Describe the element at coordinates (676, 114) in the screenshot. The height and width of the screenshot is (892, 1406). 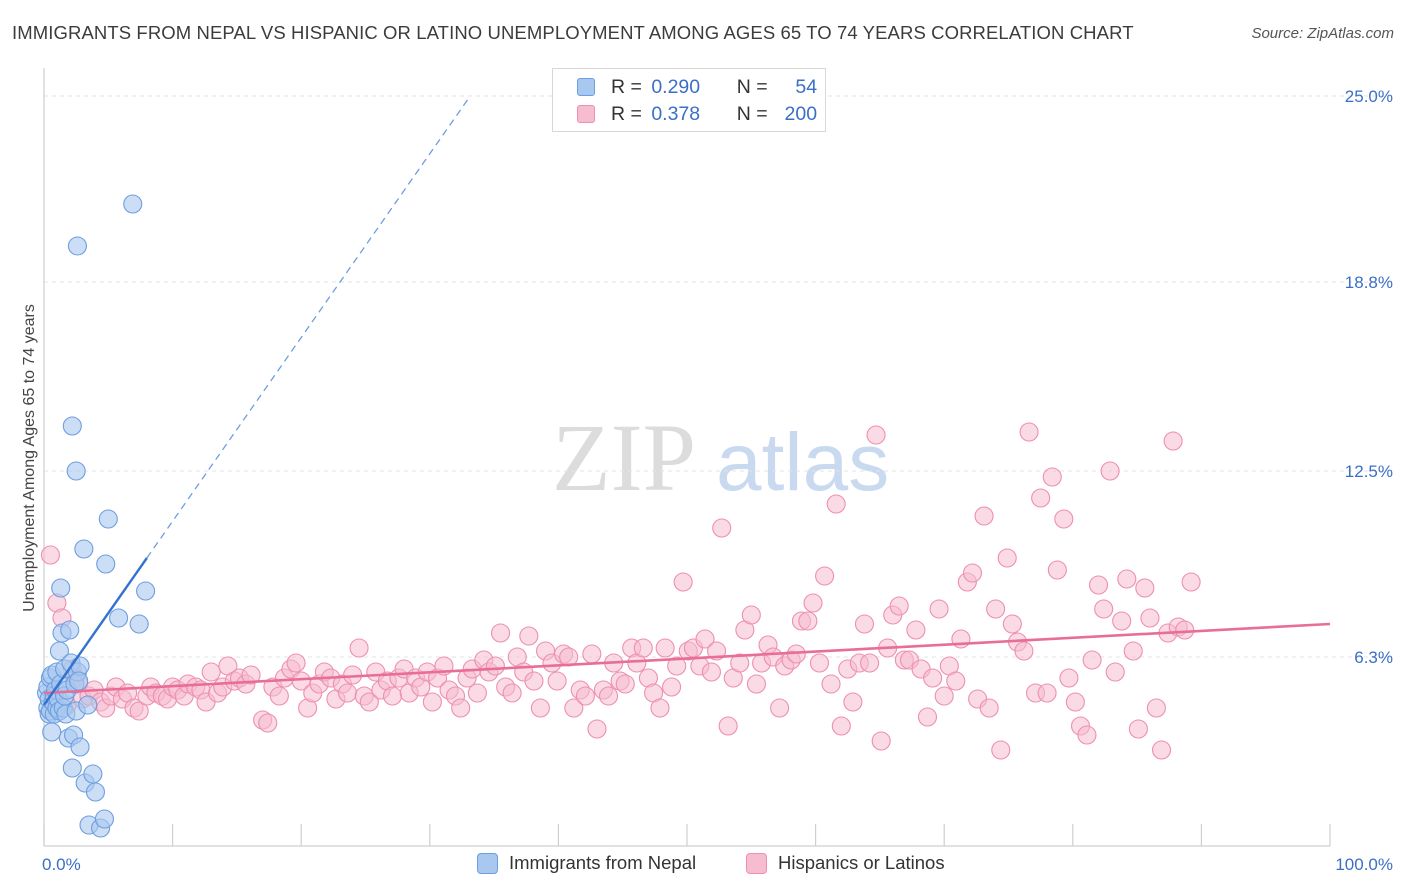
I see `r-value-hispanic: 0.378` at that location.